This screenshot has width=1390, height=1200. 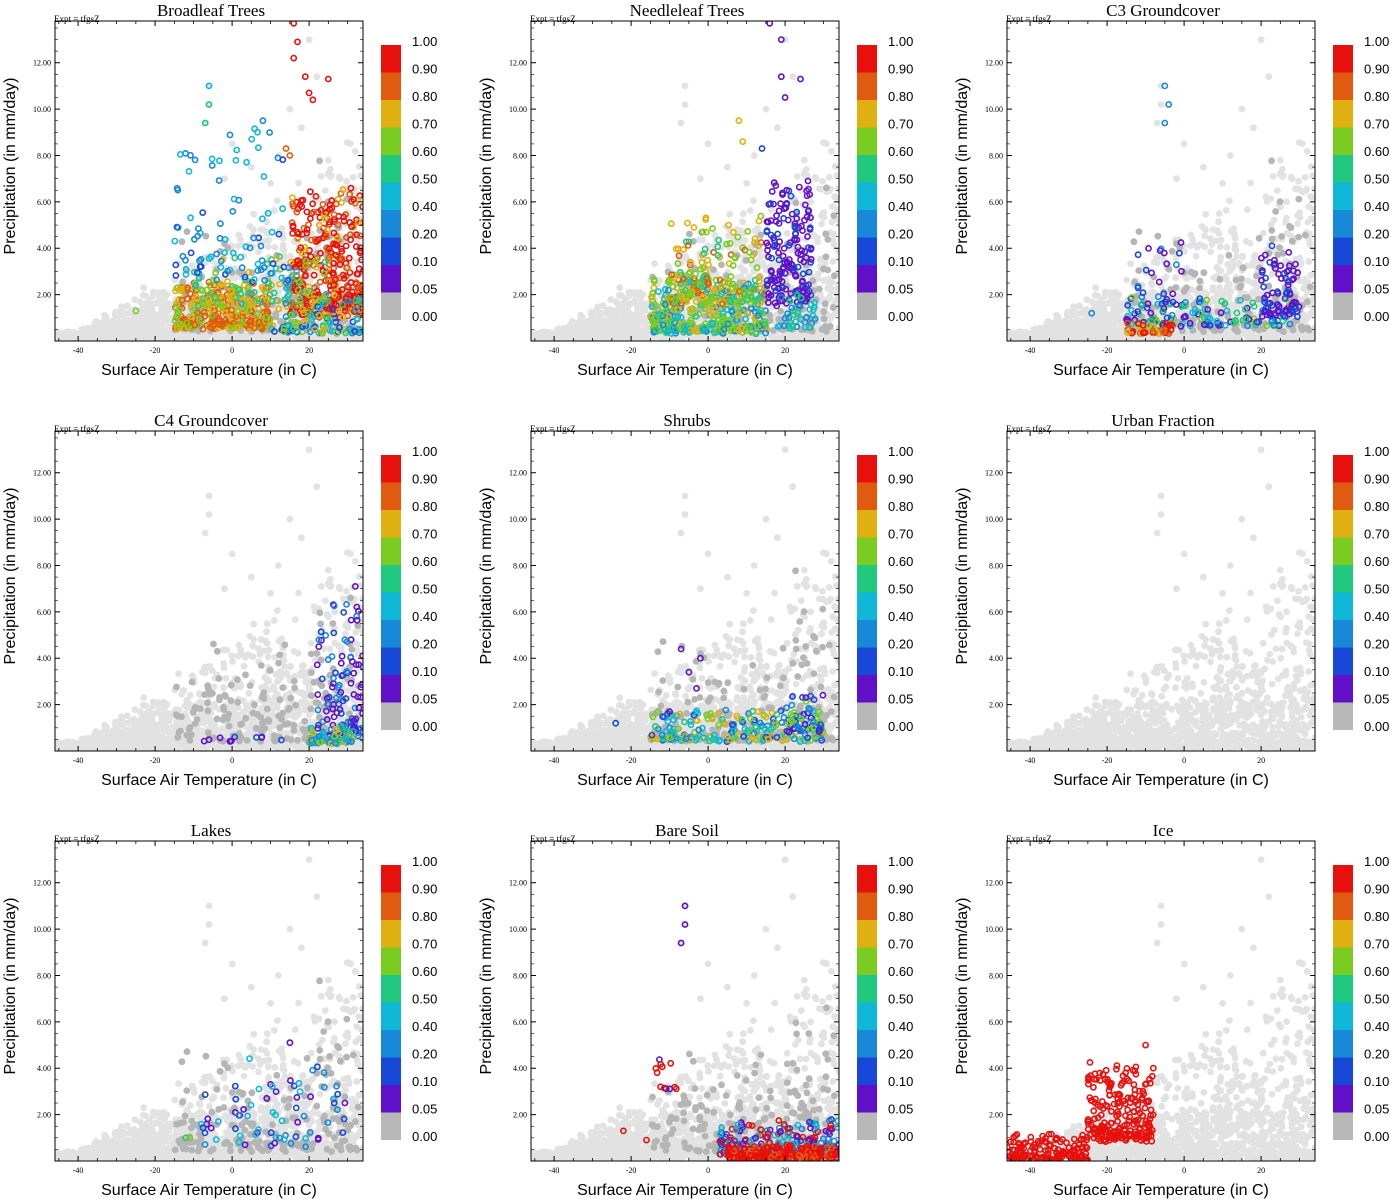 I want to click on colorbar-segment, so click(x=391, y=196).